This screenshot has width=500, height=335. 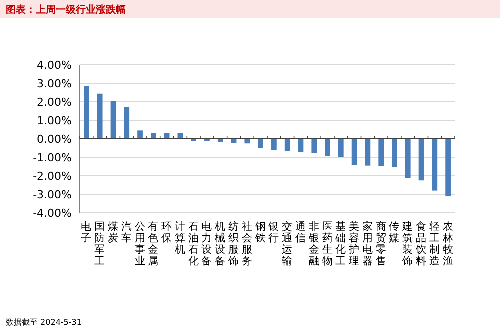 What do you see at coordinates (328, 244) in the screenshot?
I see `x-tick-label: 医药生物` at bounding box center [328, 244].